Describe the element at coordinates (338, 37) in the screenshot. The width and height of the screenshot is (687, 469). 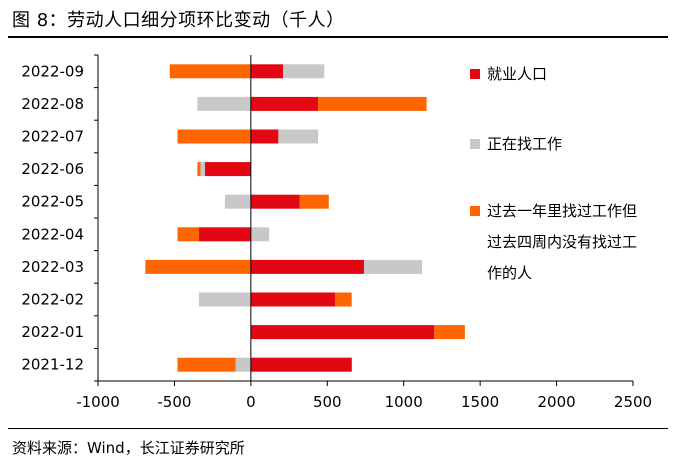
I see `title-rule` at that location.